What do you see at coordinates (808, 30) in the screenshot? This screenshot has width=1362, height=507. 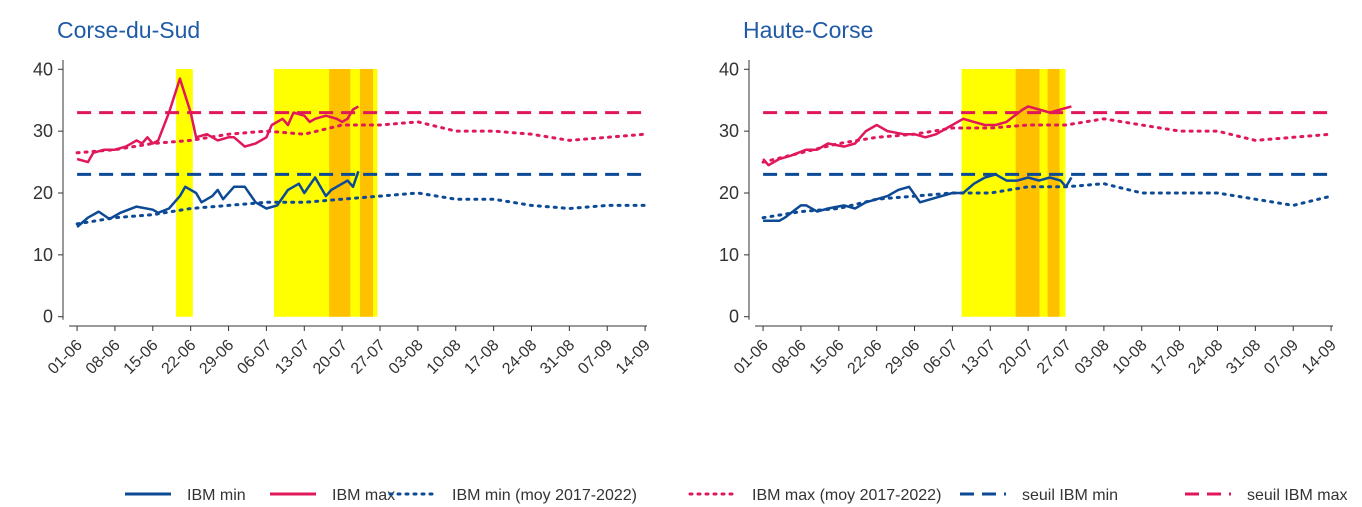 I see `chart-title: Haute-Corse` at bounding box center [808, 30].